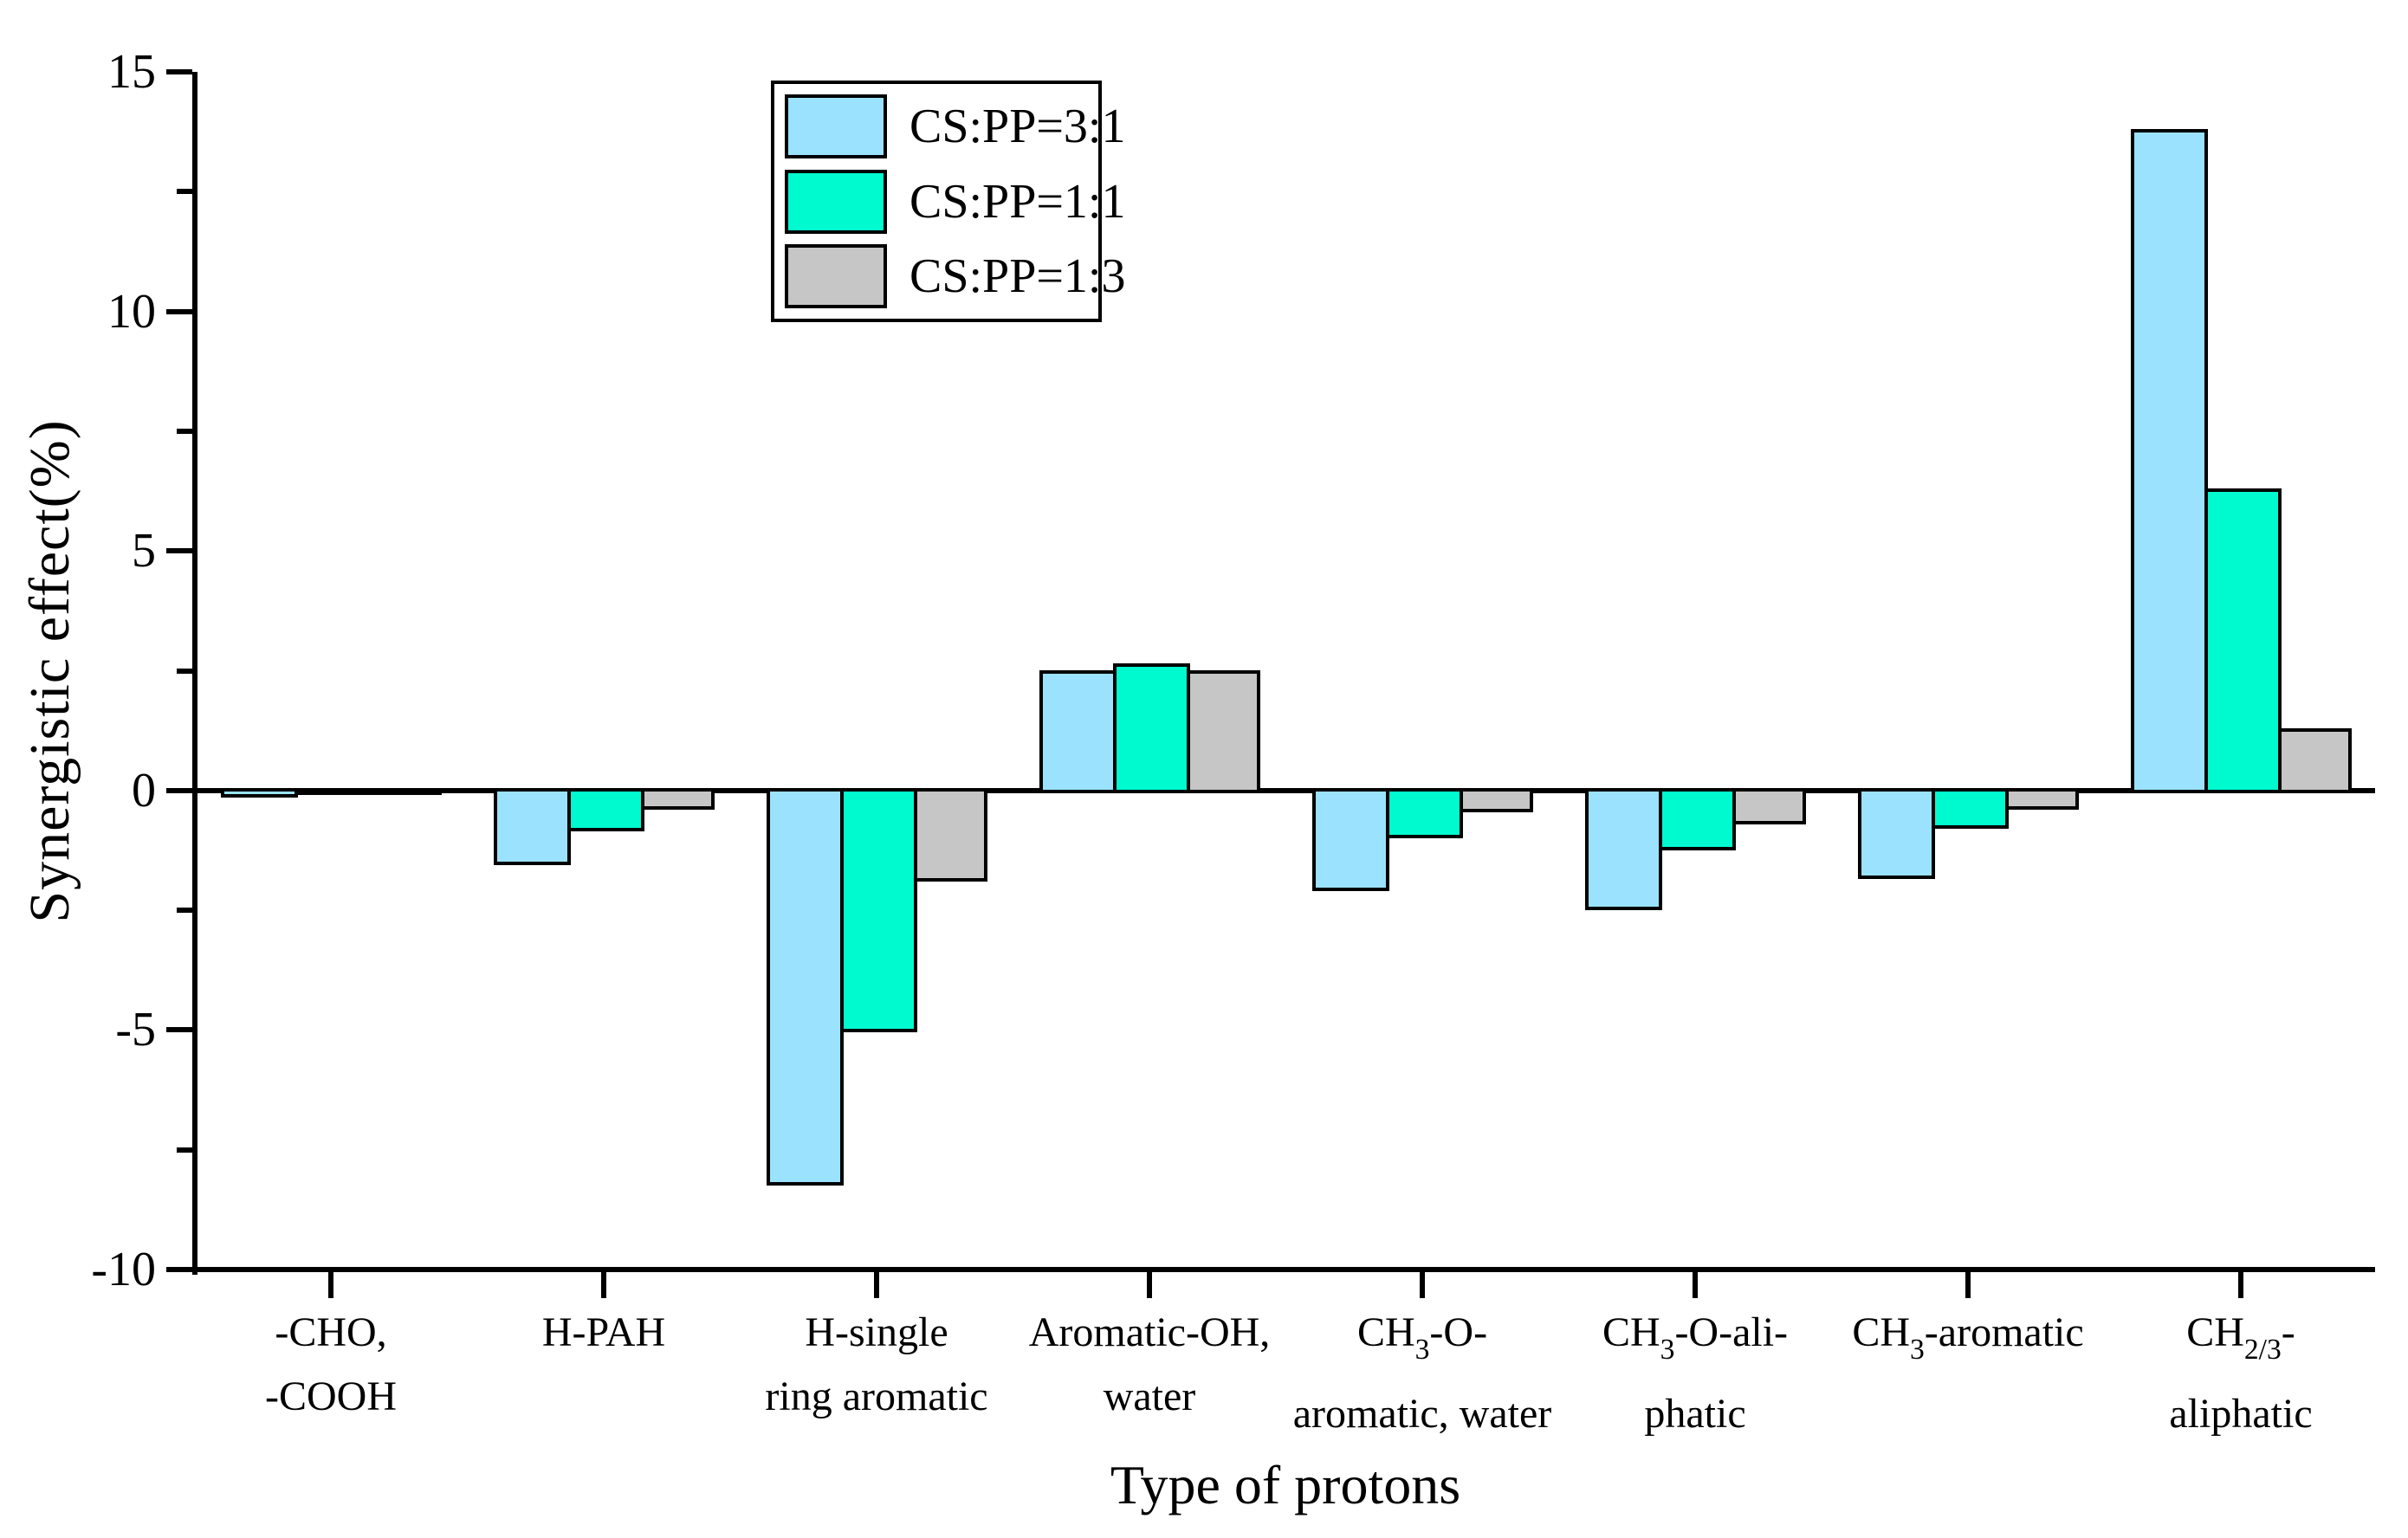 This screenshot has height=1538, width=2408. What do you see at coordinates (131, 311) in the screenshot?
I see `y-axis-tick-label: 10` at bounding box center [131, 311].